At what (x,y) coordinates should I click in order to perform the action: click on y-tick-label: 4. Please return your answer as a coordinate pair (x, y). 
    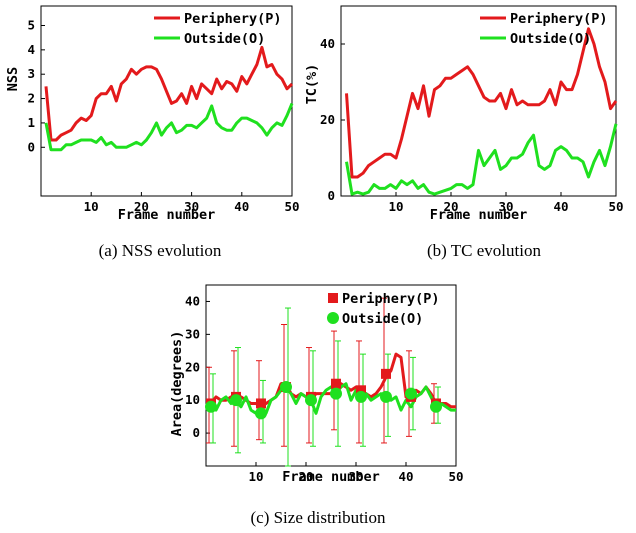
    Looking at the image, I should click on (31, 49).